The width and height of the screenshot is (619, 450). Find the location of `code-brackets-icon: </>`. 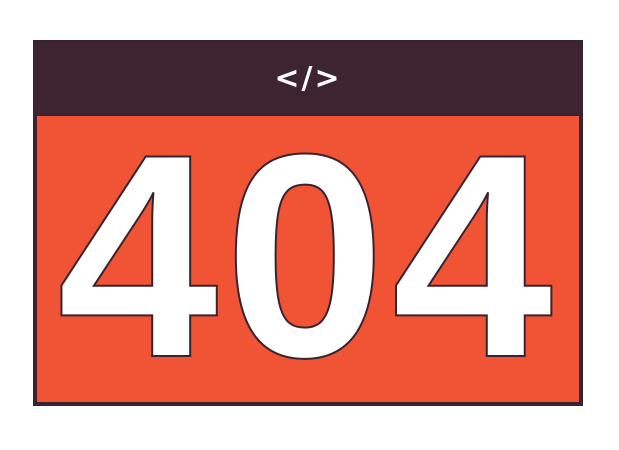

code-brackets-icon: </> is located at coordinates (308, 78).